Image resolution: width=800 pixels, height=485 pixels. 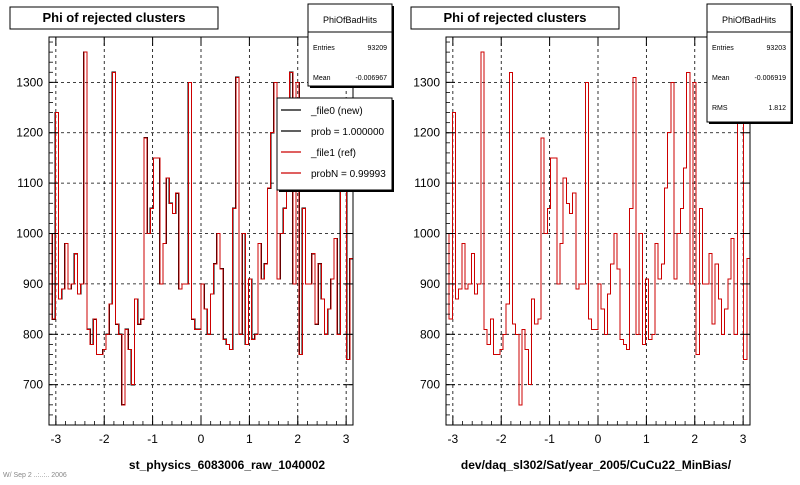 I want to click on legend-box, so click(x=334, y=144).